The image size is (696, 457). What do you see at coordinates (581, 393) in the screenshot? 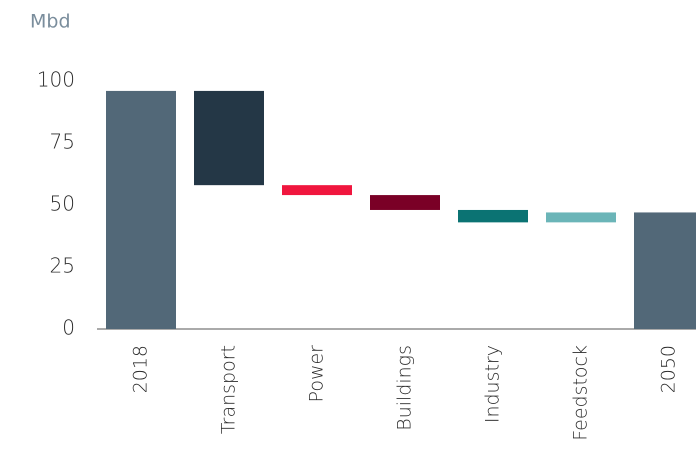
I see `x-tick-label: Feedstock` at bounding box center [581, 393].